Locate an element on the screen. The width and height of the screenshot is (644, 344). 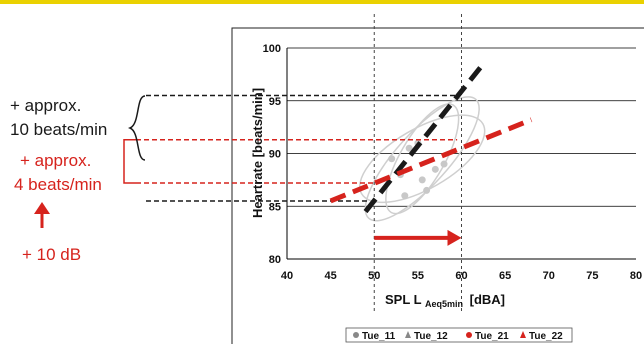
trend-lines is located at coordinates (431, 138).